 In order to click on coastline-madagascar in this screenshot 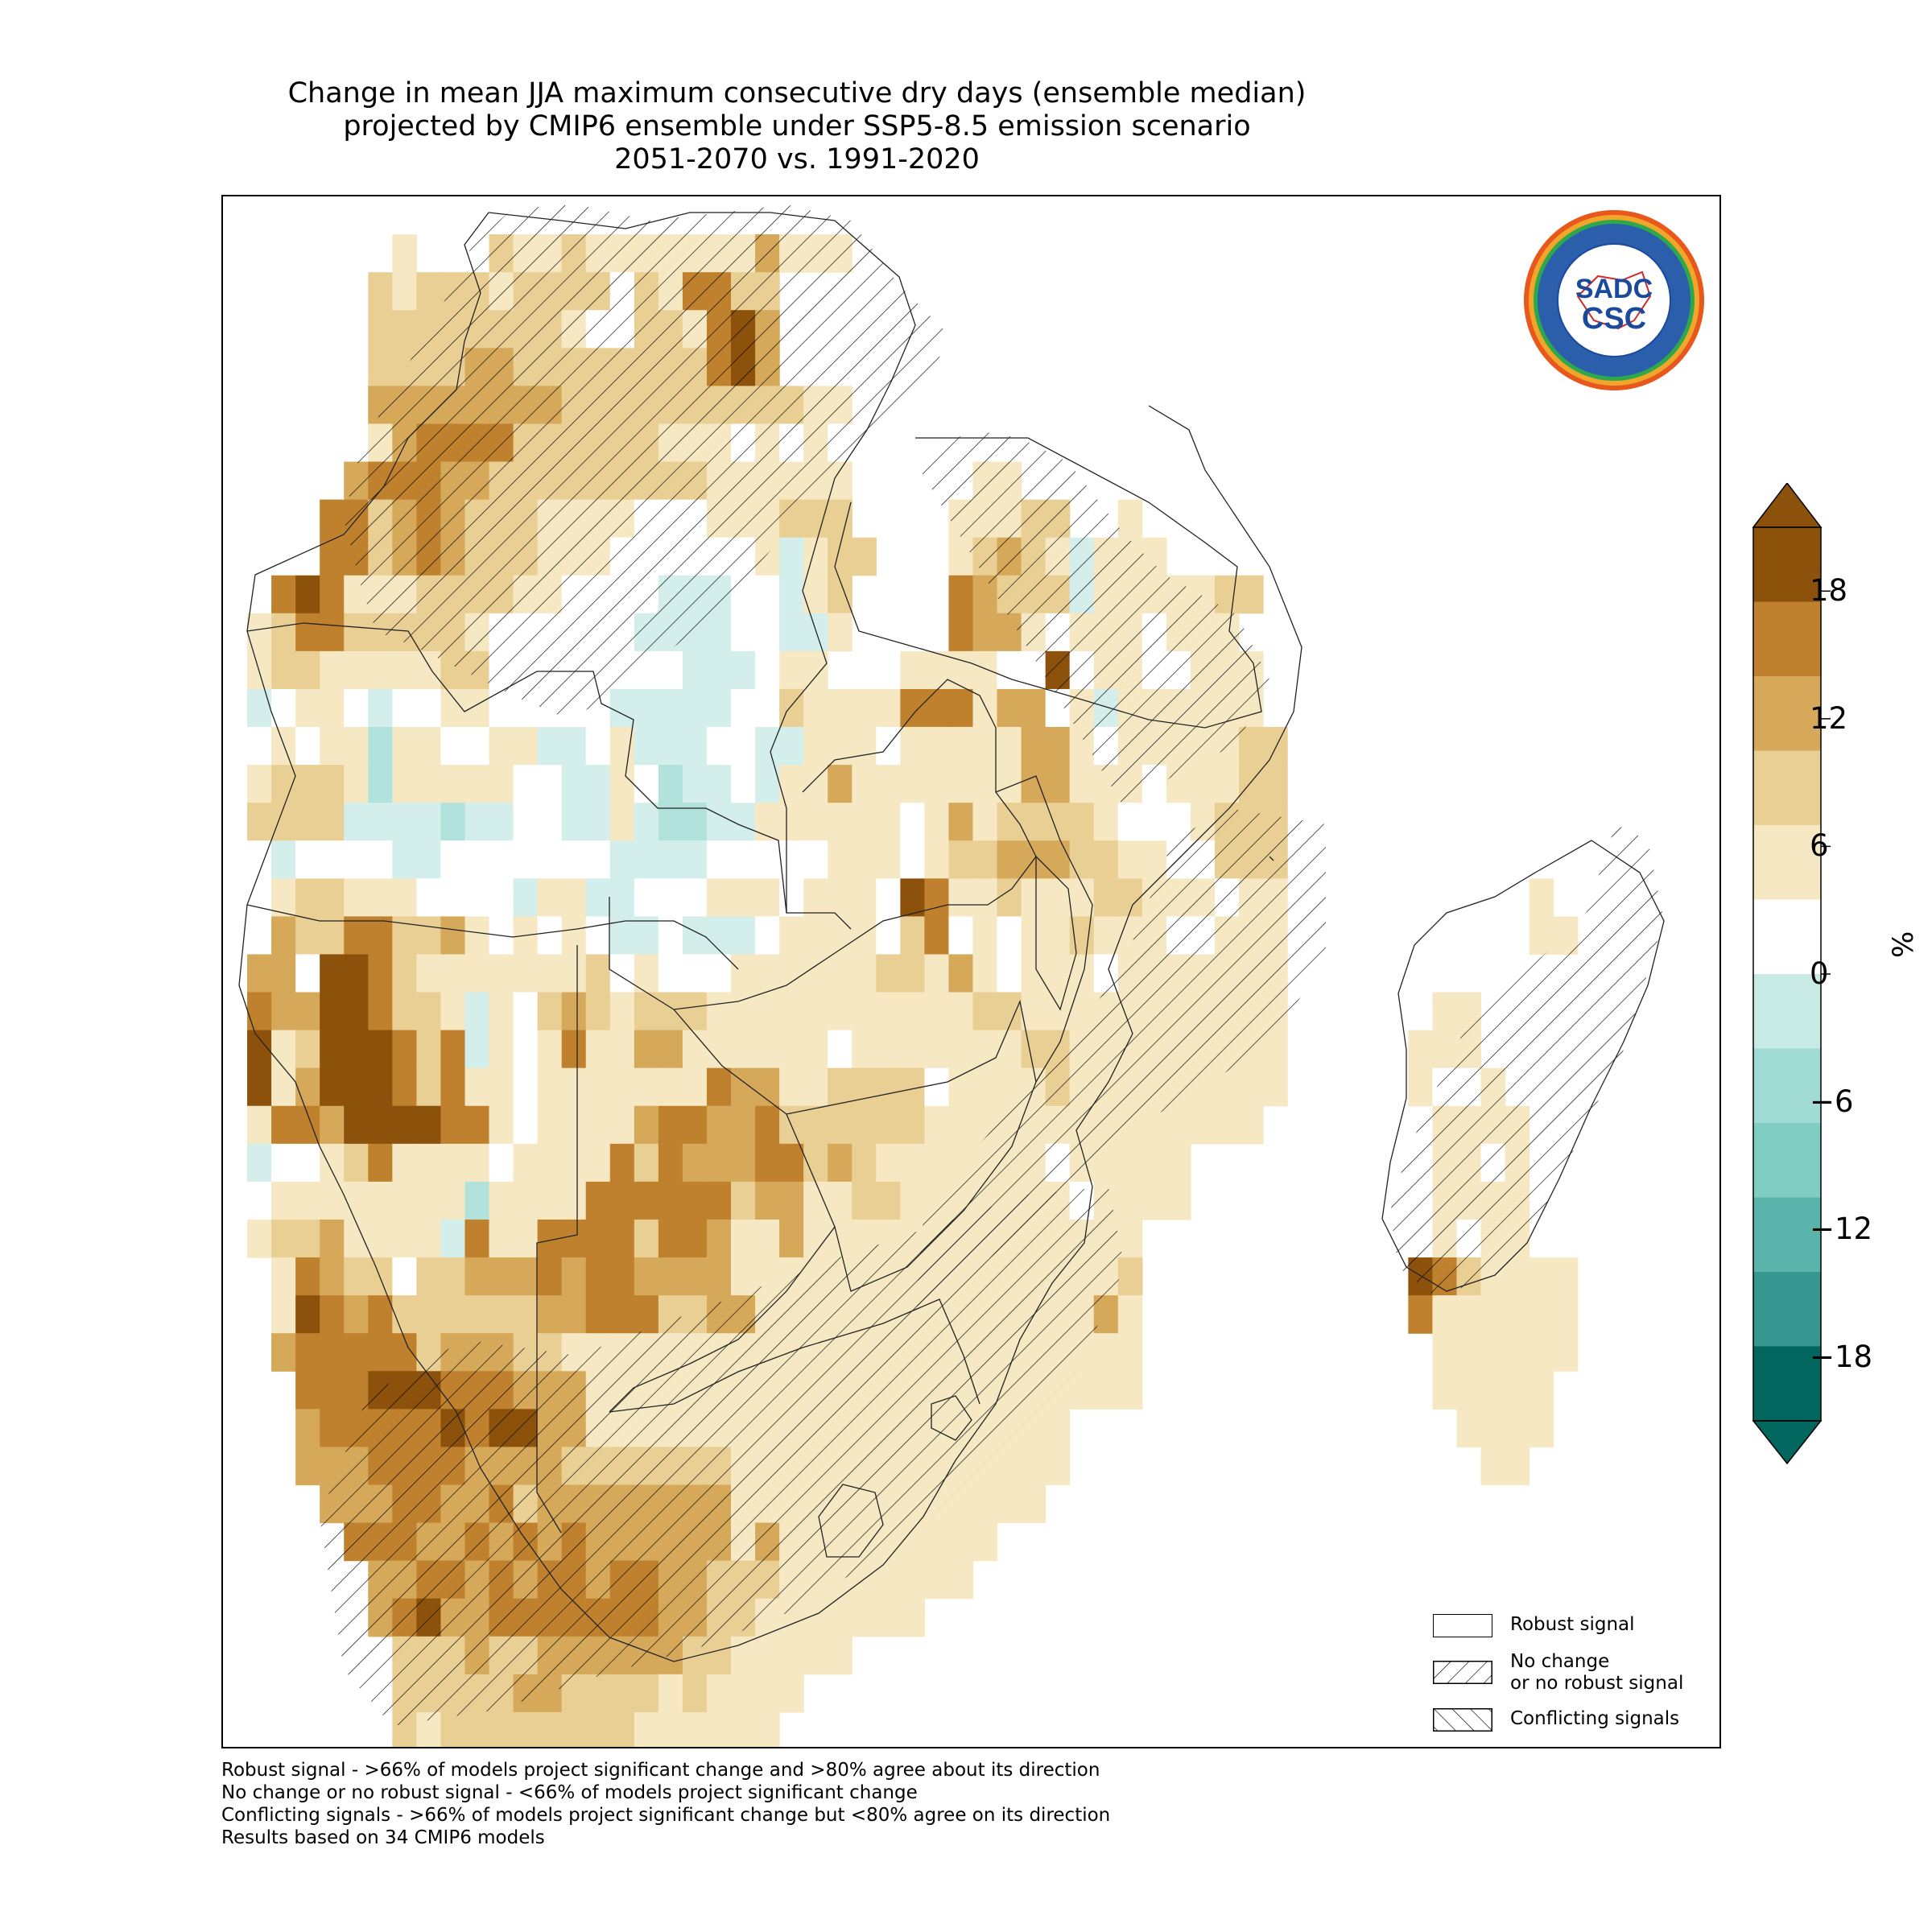, I will do `click(1523, 1066)`.